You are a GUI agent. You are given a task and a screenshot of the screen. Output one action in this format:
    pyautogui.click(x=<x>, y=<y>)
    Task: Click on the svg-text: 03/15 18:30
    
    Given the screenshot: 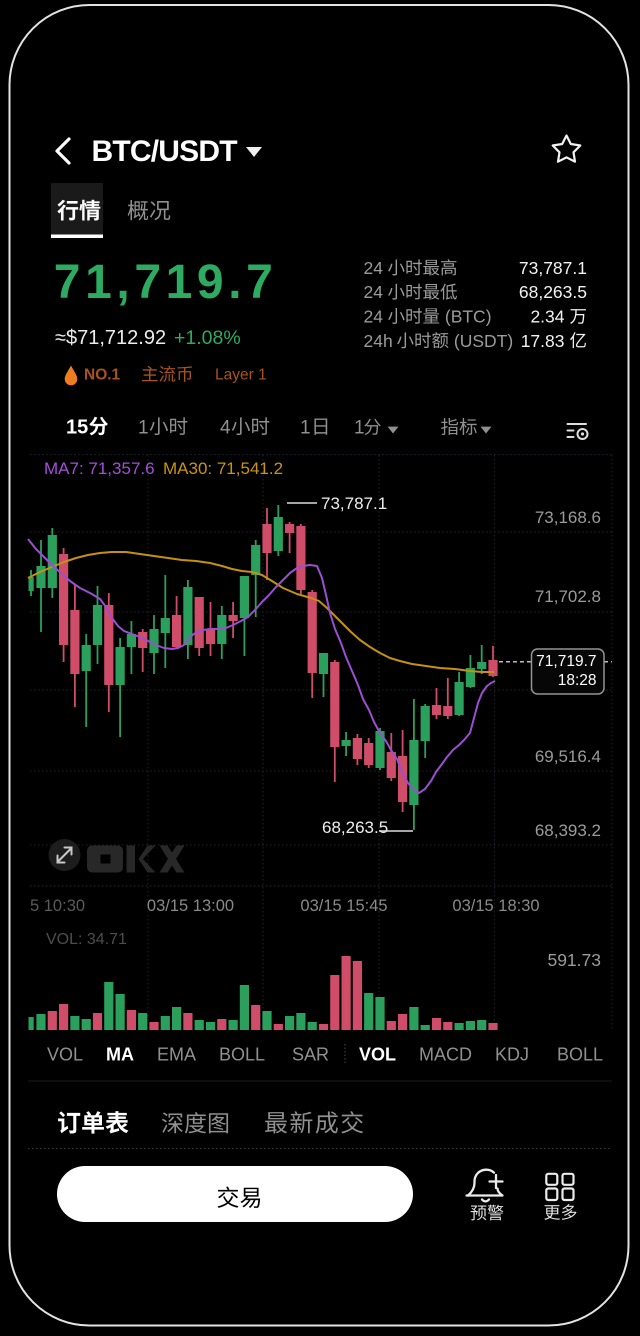 What is the action you would take?
    pyautogui.click(x=495, y=906)
    